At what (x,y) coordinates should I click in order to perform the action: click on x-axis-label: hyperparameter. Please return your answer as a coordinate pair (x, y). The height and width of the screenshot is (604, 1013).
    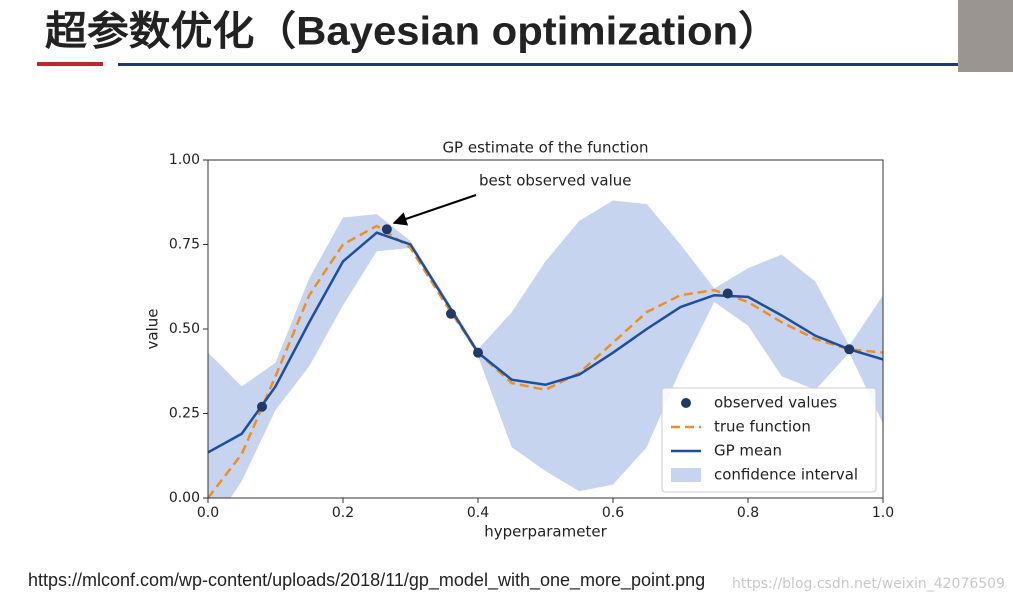
    Looking at the image, I should click on (545, 532).